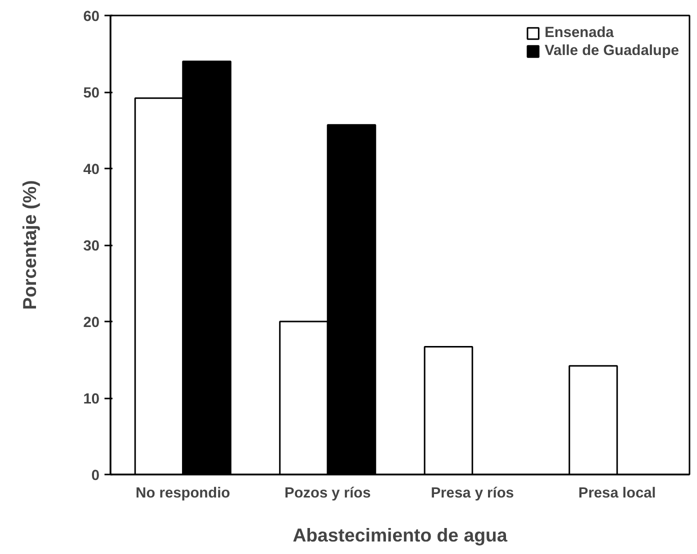 This screenshot has width=697, height=554. Describe the element at coordinates (91, 400) in the screenshot. I see `y-tick-label: 10` at that location.